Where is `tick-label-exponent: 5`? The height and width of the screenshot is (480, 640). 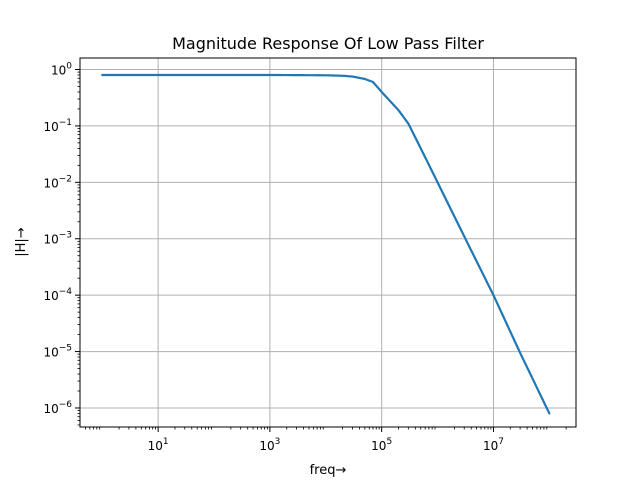 tick-label-exponent: 5 is located at coordinates (389, 442).